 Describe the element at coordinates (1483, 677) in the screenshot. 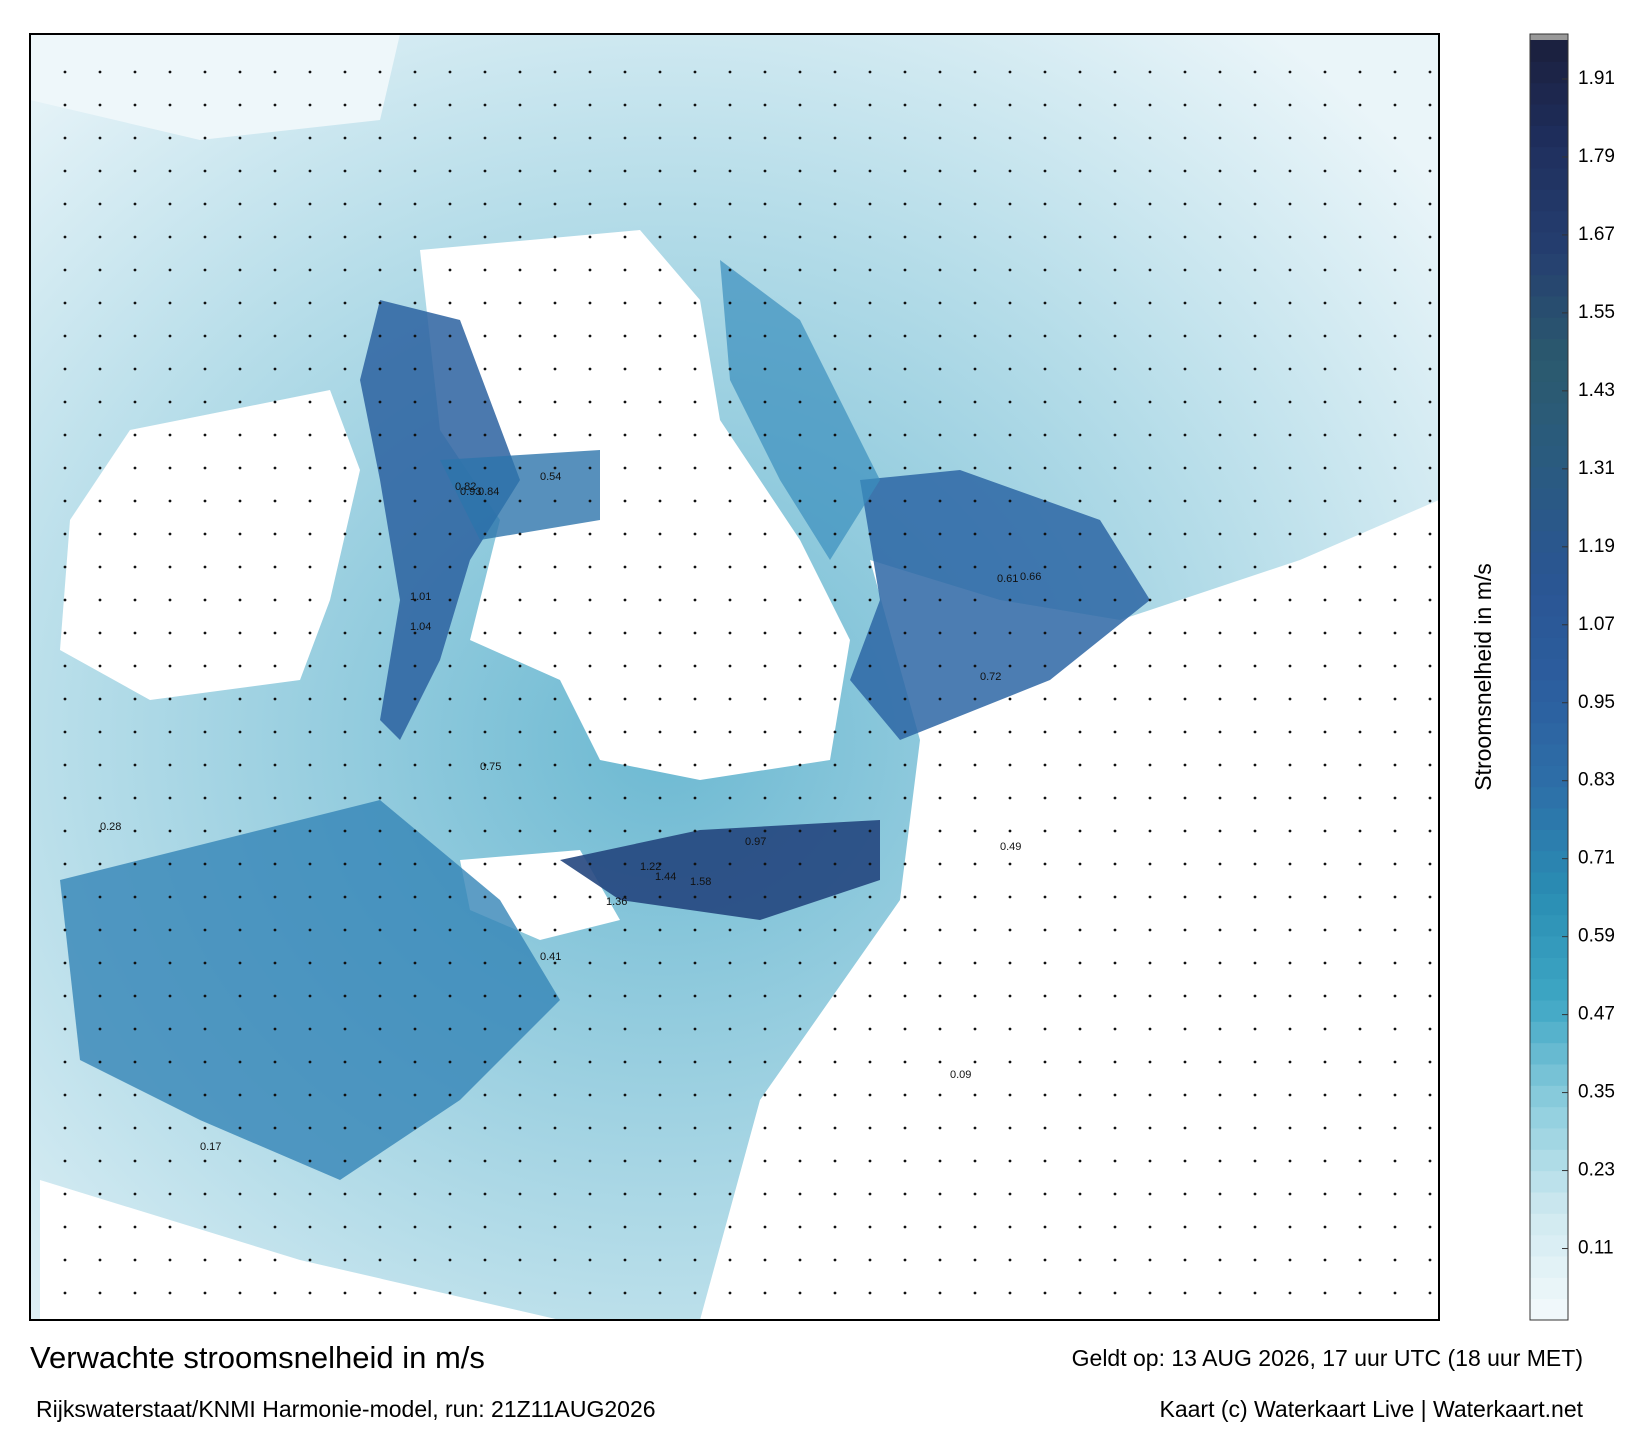

I see `colorbar-label: Stroomsnelheid in m/s` at that location.